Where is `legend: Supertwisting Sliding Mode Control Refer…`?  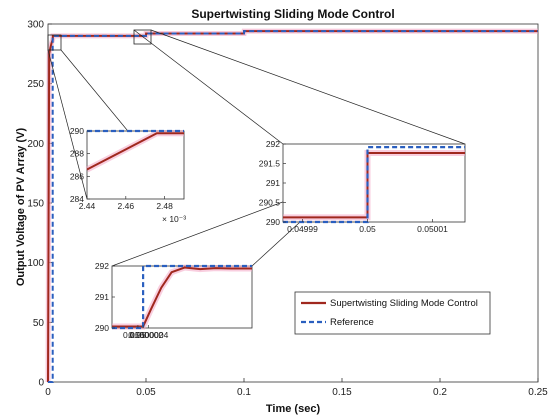
legend: Supertwisting Sliding Mode Control Refer… is located at coordinates (392, 313).